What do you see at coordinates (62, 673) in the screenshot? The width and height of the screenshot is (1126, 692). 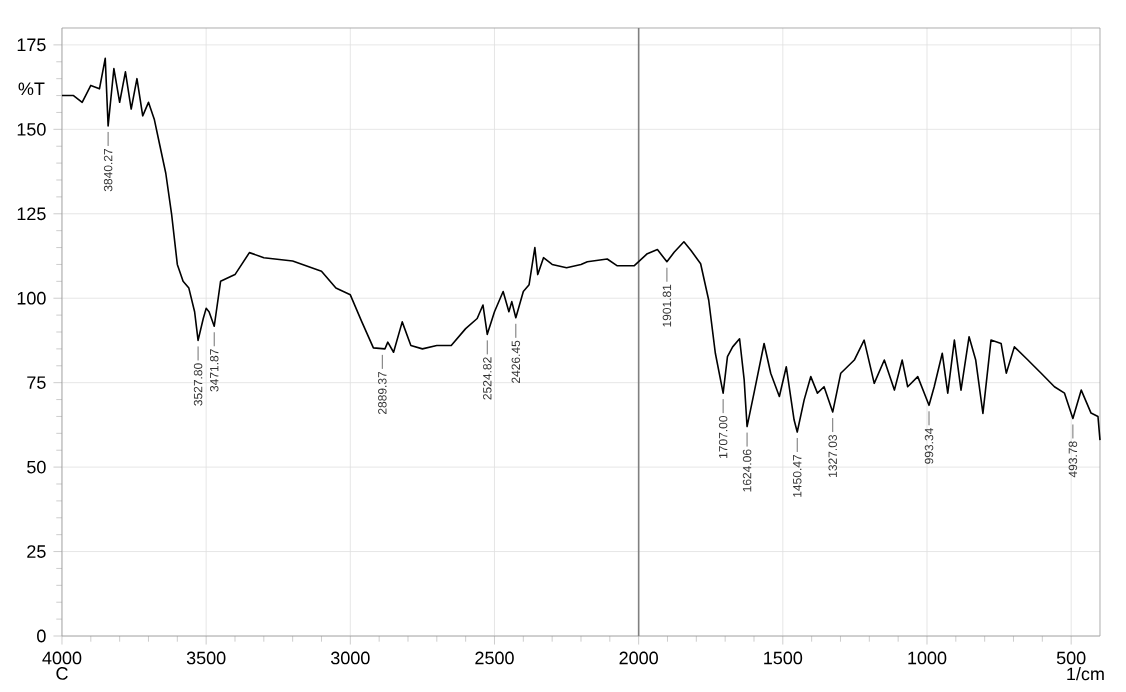 I see `text: C` at bounding box center [62, 673].